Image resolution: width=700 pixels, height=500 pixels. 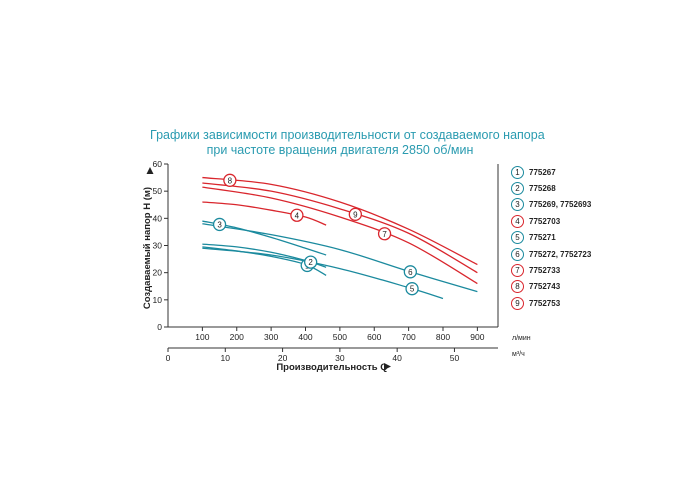 I want to click on legend-number-badge: 9, so click(x=517, y=303).